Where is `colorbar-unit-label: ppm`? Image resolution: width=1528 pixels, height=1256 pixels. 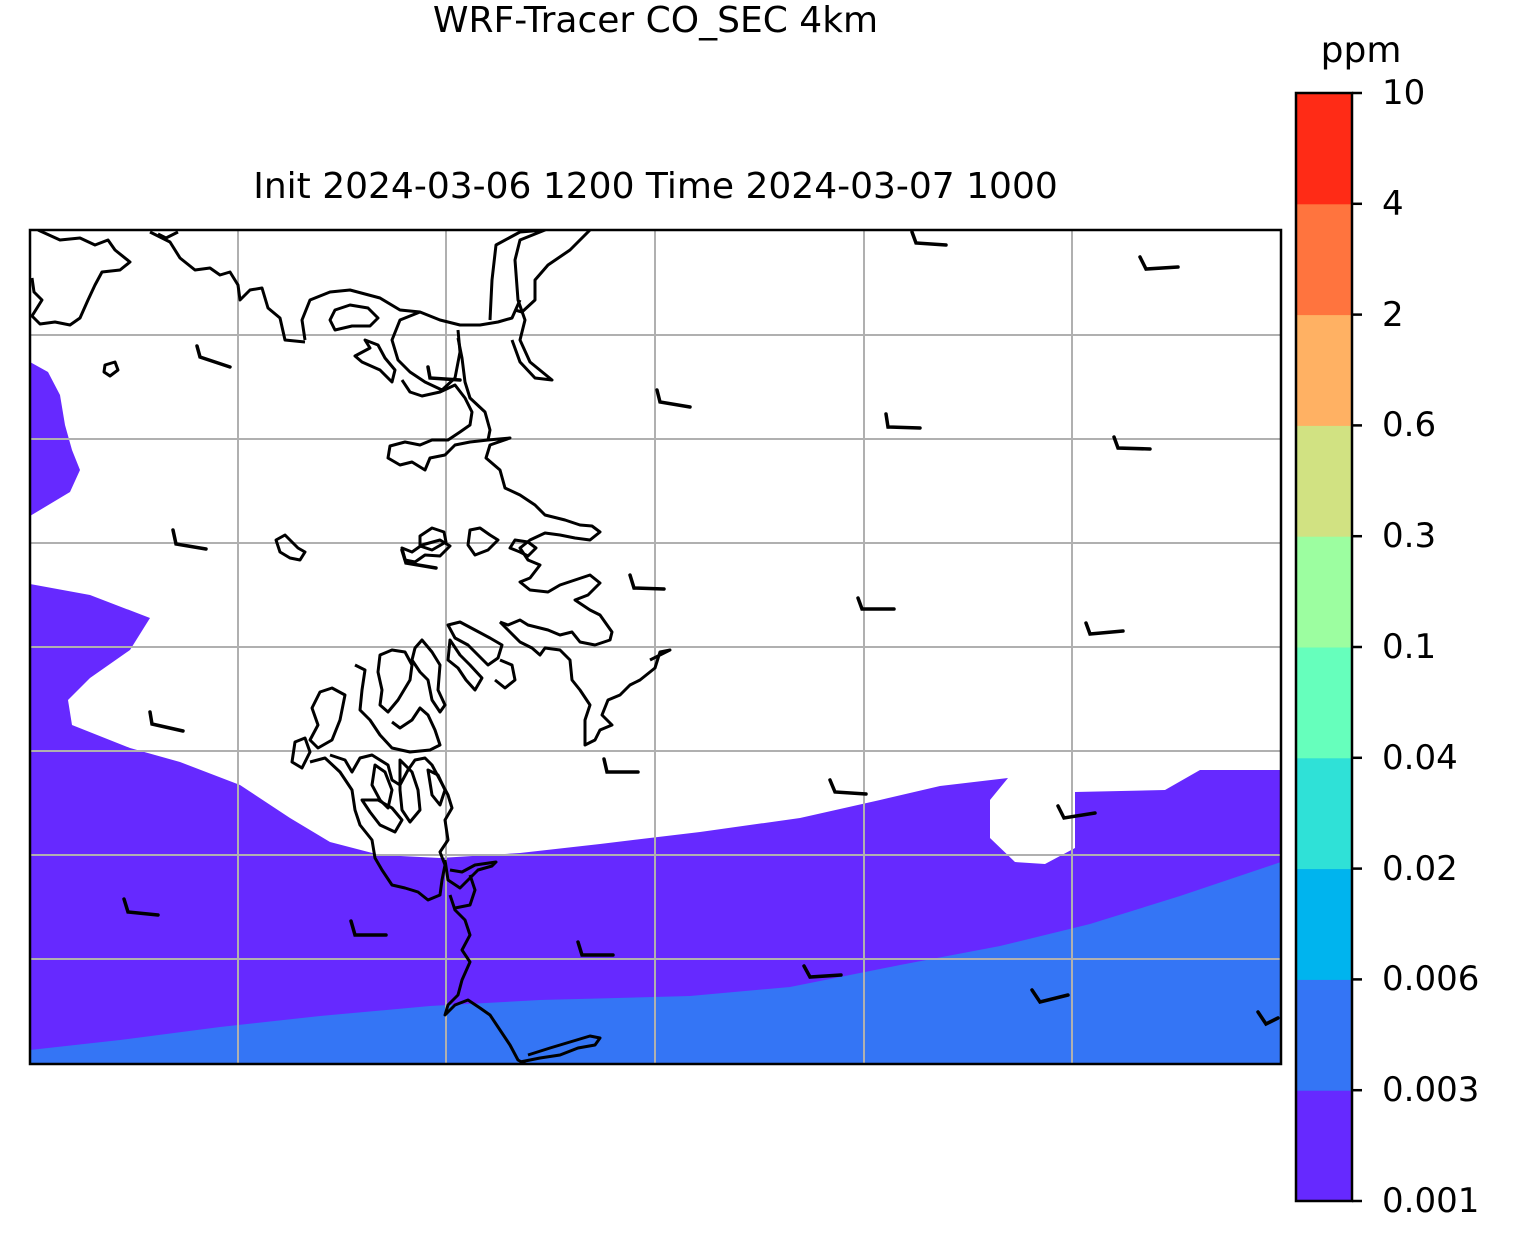 colorbar-unit-label: ppm is located at coordinates (1361, 50).